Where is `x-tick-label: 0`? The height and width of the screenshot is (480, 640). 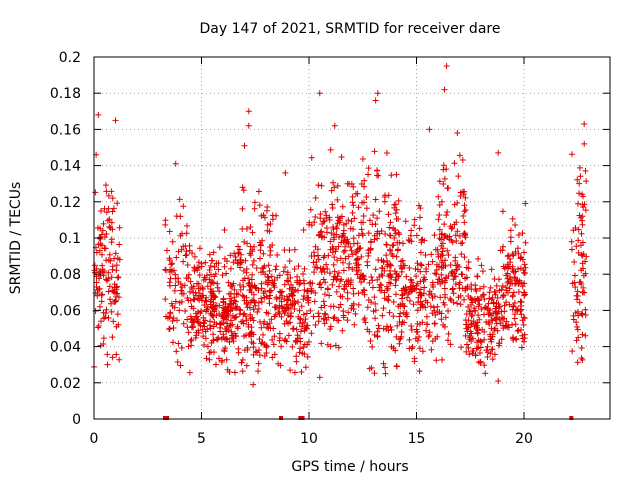 x-tick-label: 0 is located at coordinates (94, 439).